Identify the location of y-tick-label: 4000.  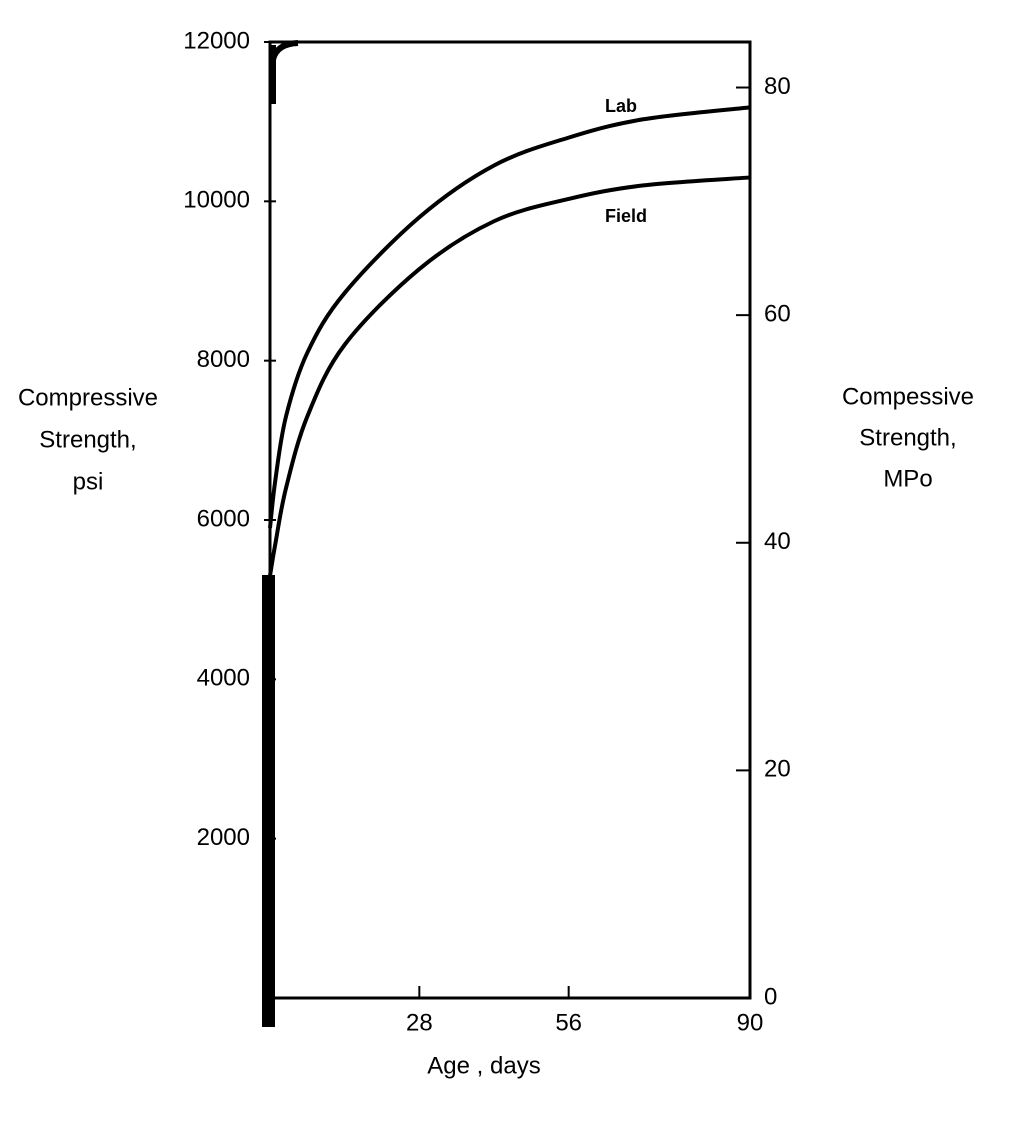
(223, 678).